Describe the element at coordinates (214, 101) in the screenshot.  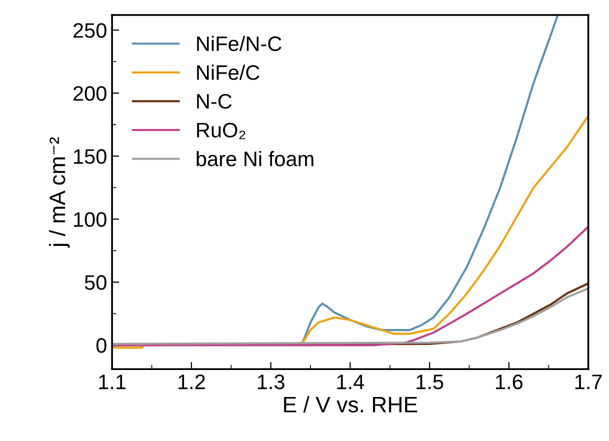
I see `legend-label: N-C` at that location.